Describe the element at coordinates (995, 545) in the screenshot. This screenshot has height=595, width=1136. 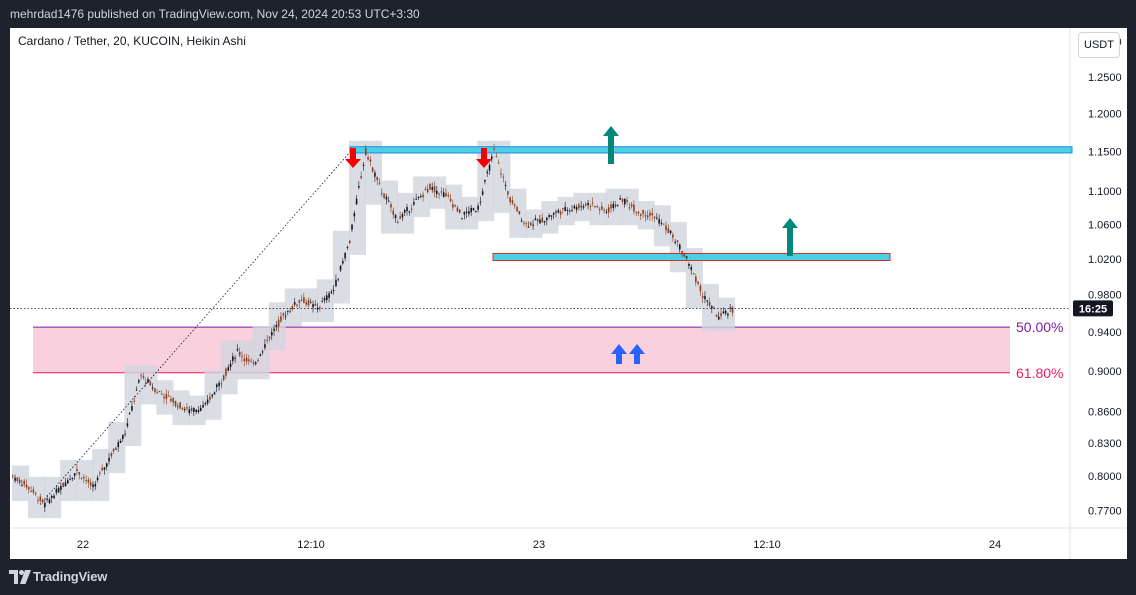
I see `x-tick-label: 24` at that location.